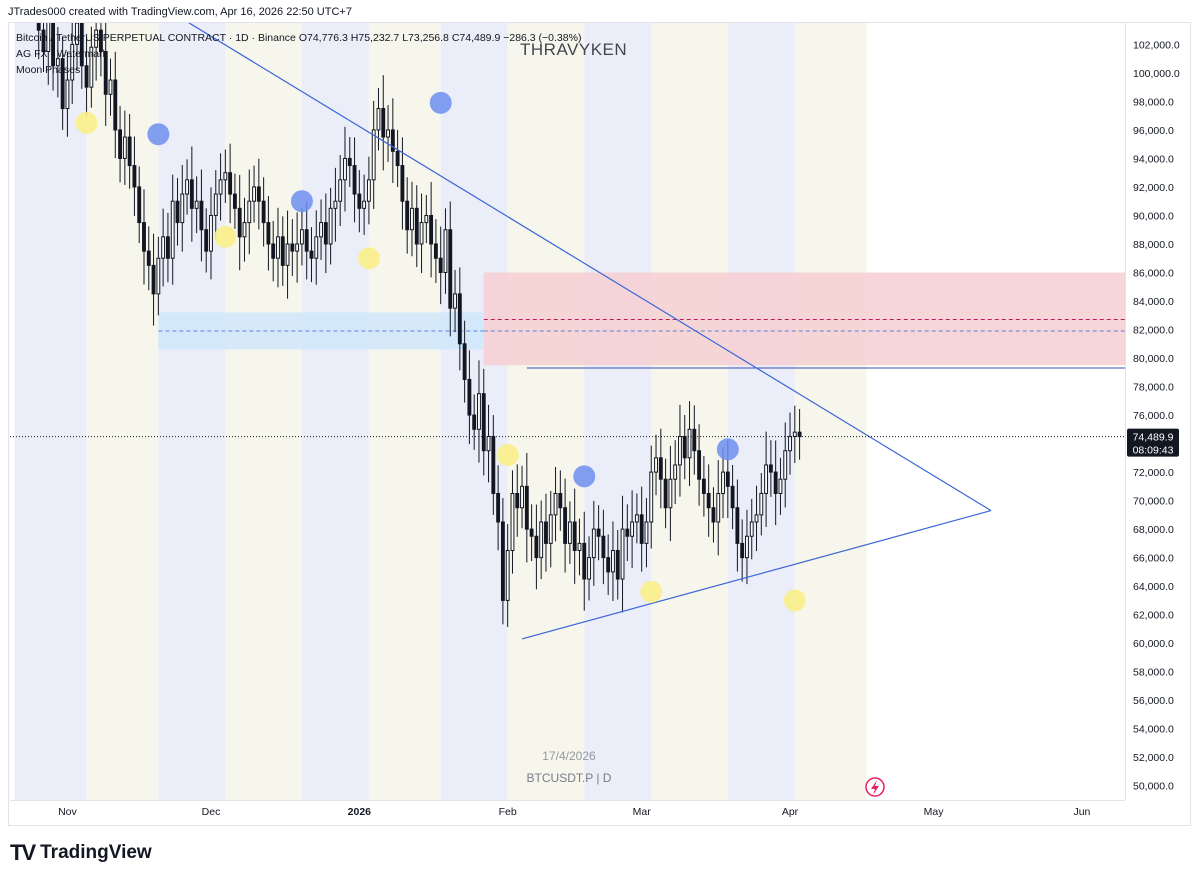  I want to click on time-tick-label: Feb, so click(508, 812).